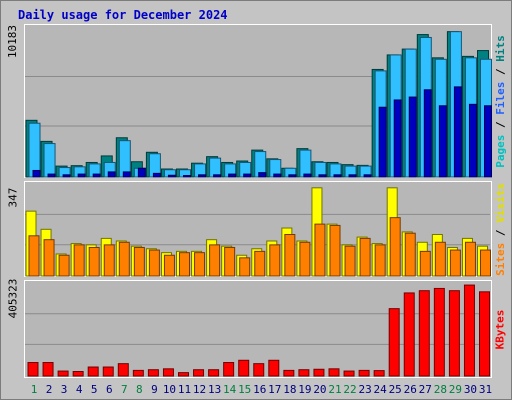 This screenshot has width=512, height=400. Describe the element at coordinates (199, 389) in the screenshot. I see `x-tick-label: 12` at that location.